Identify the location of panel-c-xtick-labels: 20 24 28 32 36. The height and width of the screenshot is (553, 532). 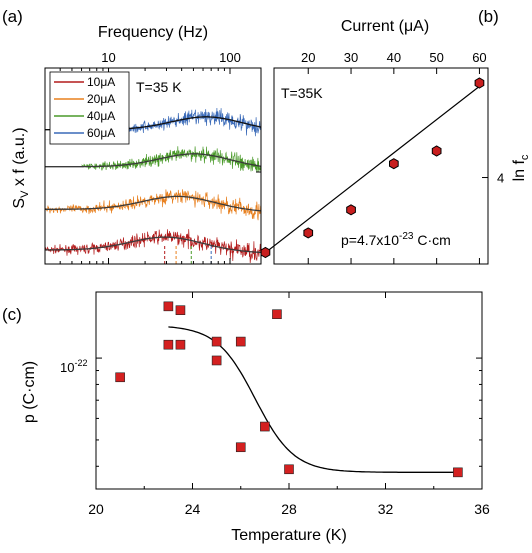
(289, 509).